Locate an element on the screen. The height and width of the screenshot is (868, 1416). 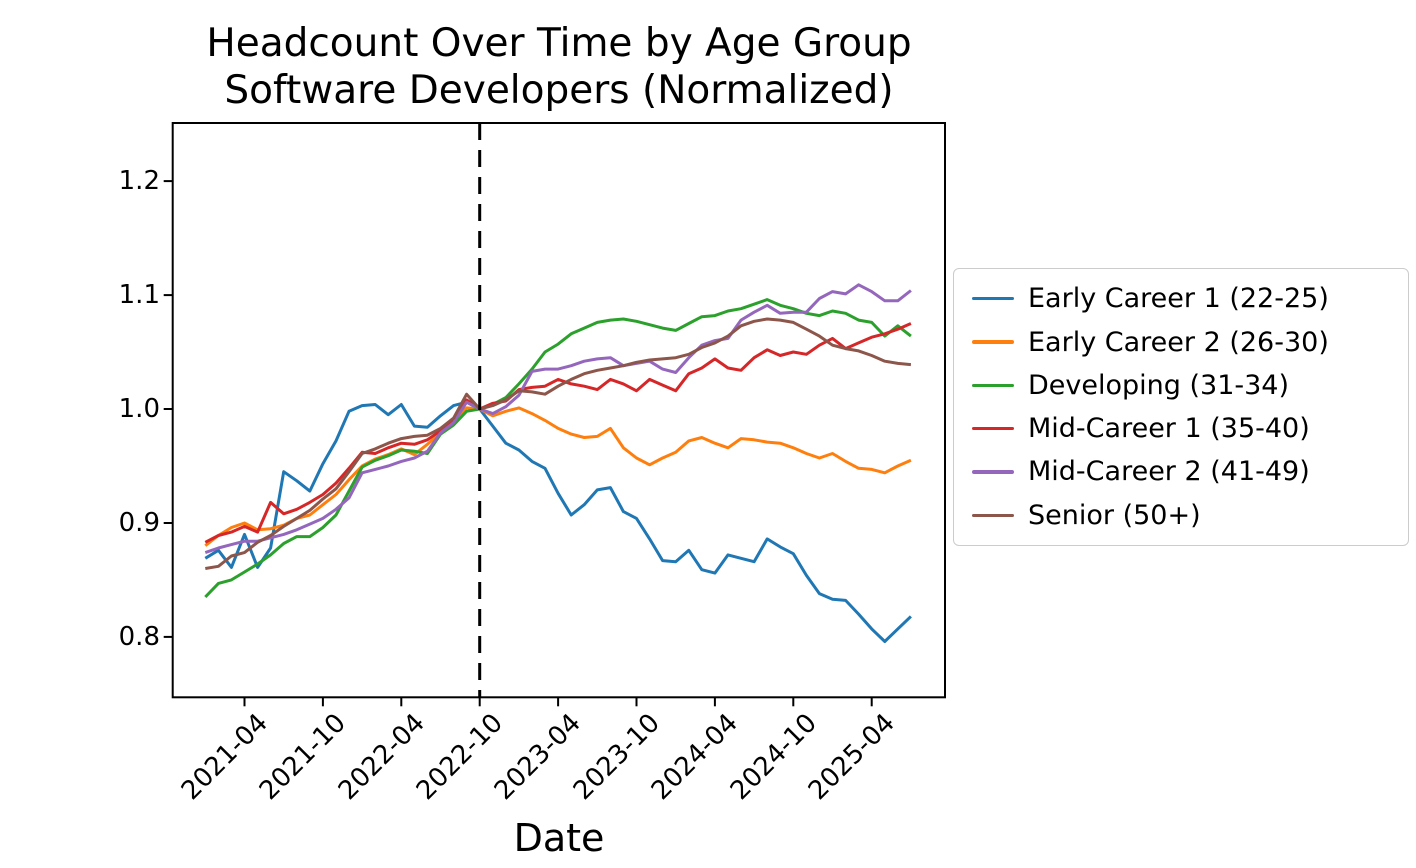
legend-item: Senior (50+) is located at coordinates (1181, 515).